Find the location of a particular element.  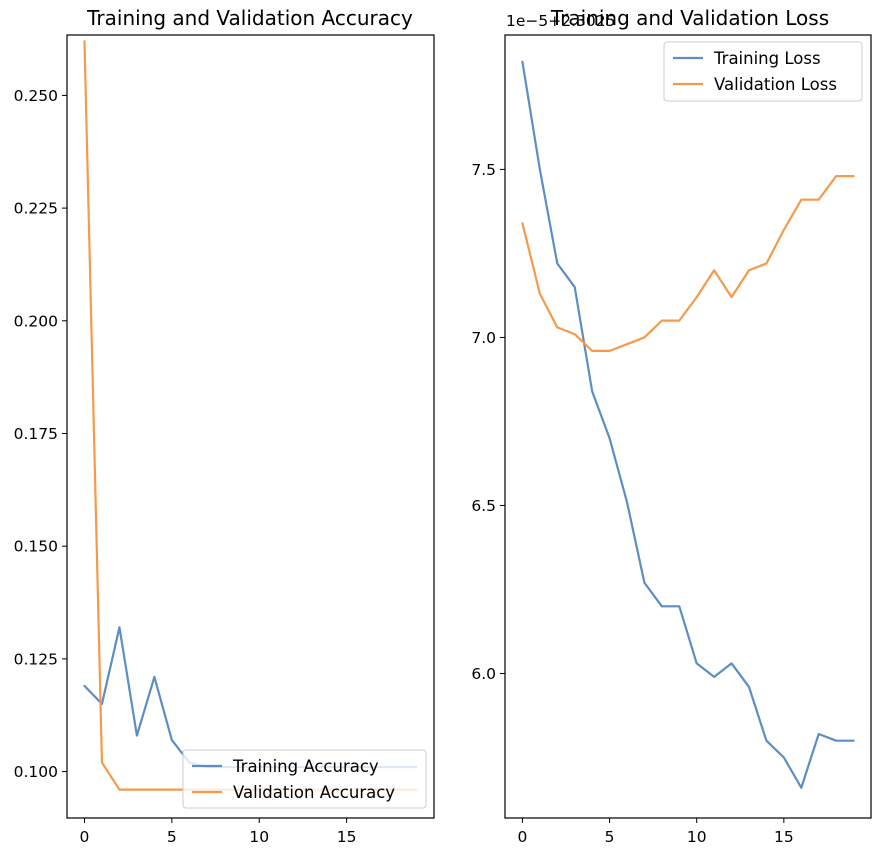

accuracy-y-tick-label: 0.250 is located at coordinates (36, 96).